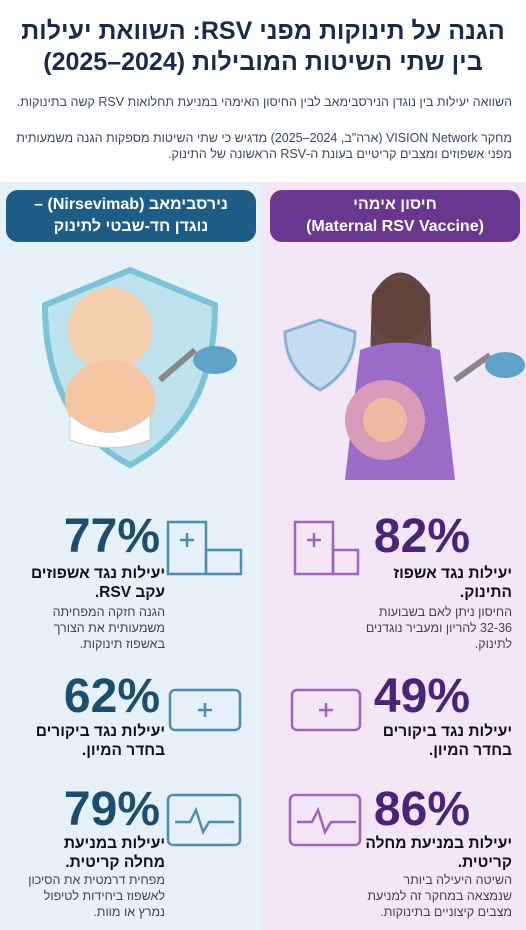  Describe the element at coordinates (263, 62) in the screenshot. I see `title-line: בין שתי השיטות המובילות (2024–2025)` at that location.